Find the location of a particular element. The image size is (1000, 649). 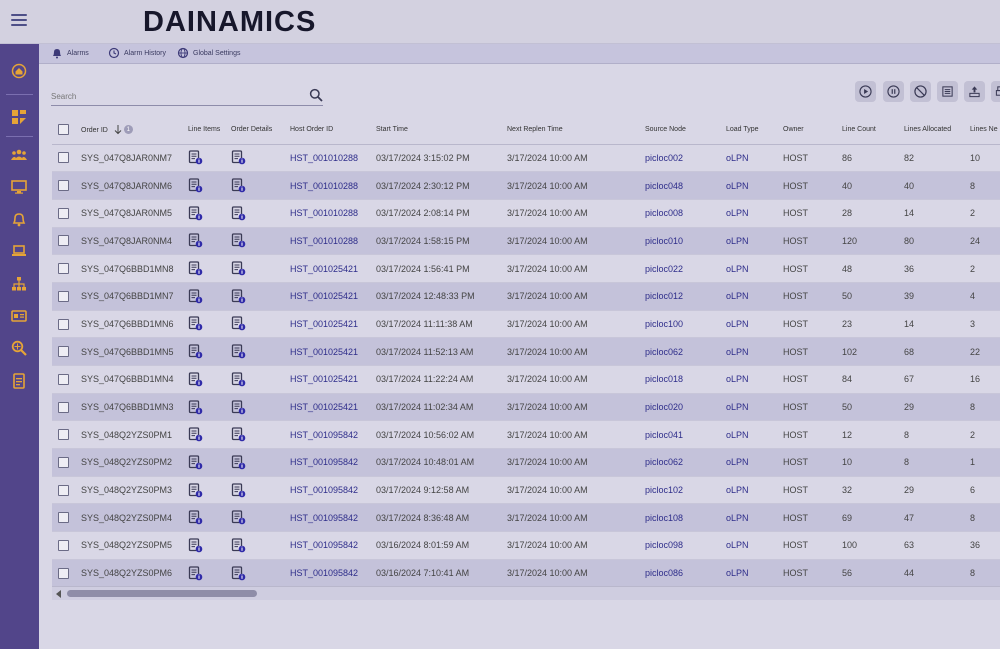

id-card-icon is located at coordinates (19, 316).